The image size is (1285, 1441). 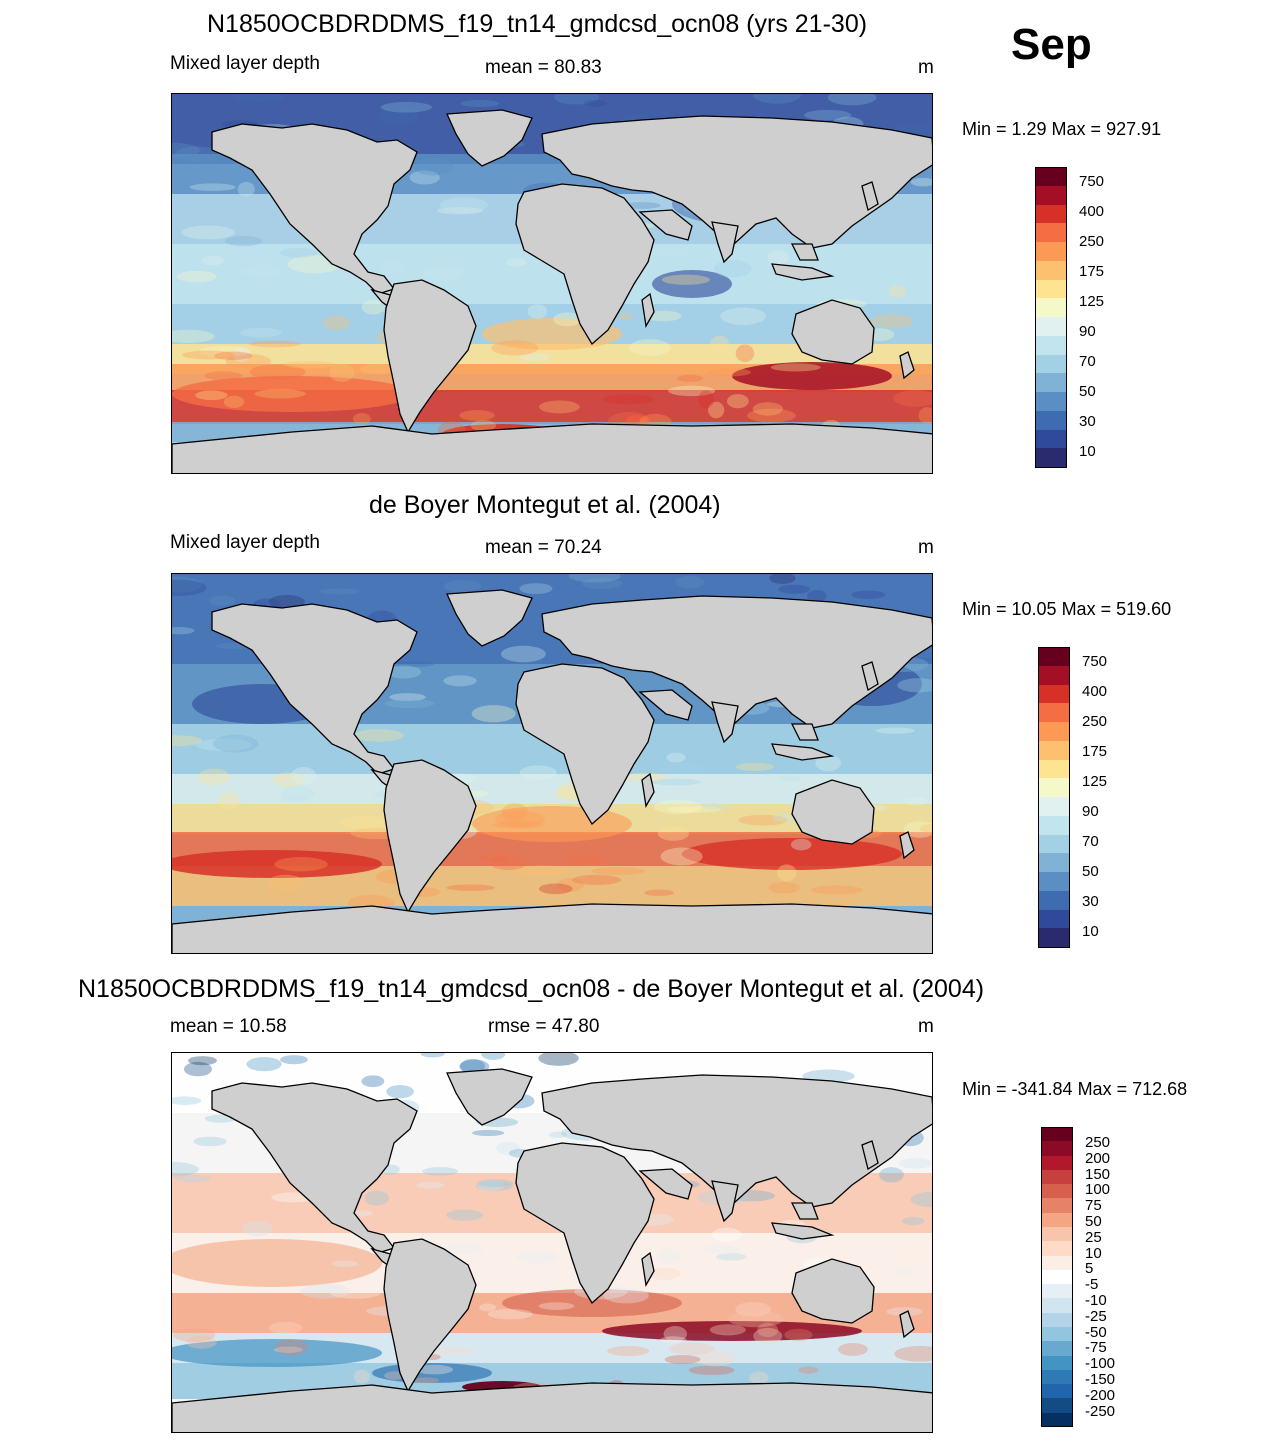 What do you see at coordinates (1096, 1300) in the screenshot?
I see `colorbar-tick-label: -10` at bounding box center [1096, 1300].